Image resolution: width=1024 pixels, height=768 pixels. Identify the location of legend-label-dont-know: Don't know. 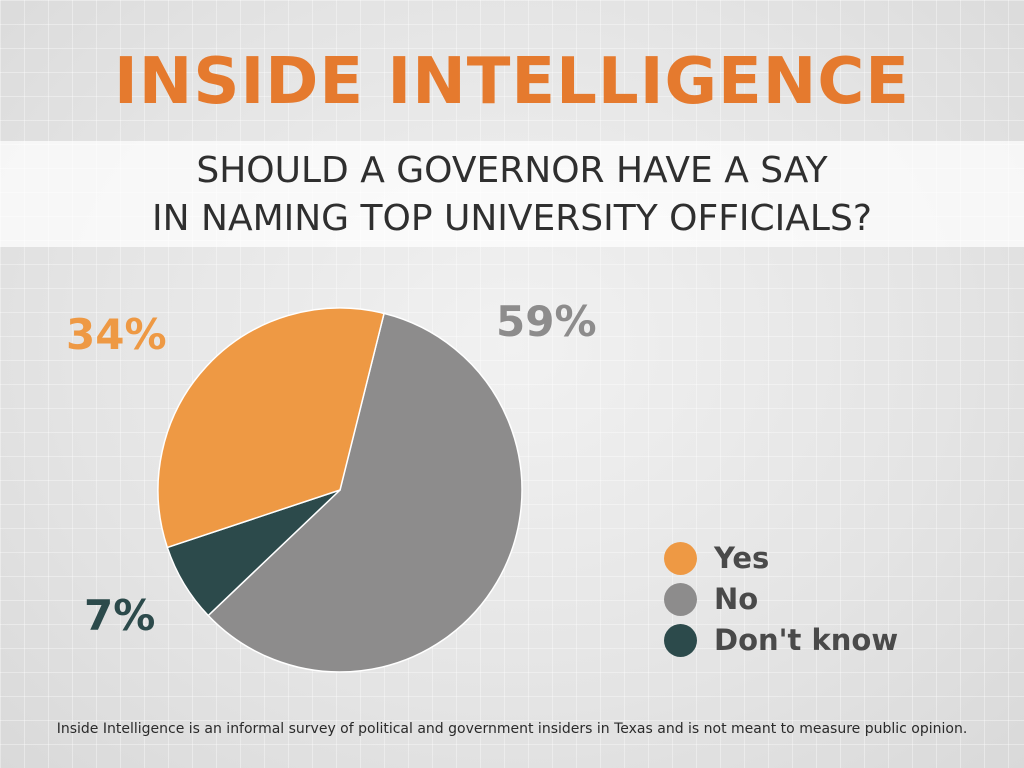
(806, 640).